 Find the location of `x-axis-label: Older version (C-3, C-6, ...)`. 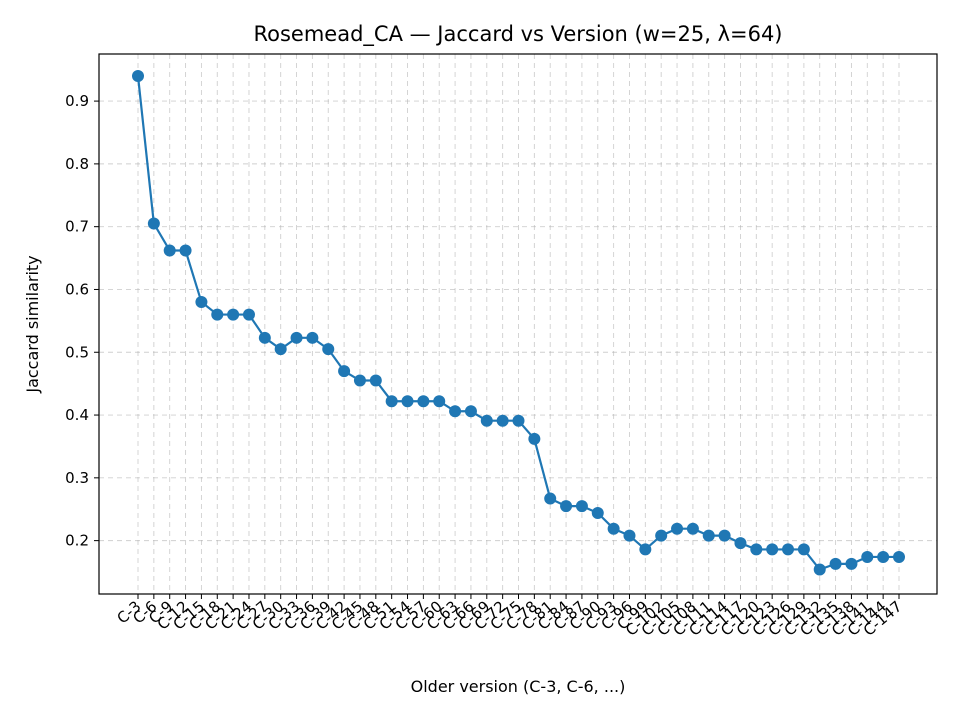

x-axis-label: Older version (C-3, C-6, ...) is located at coordinates (518, 686).